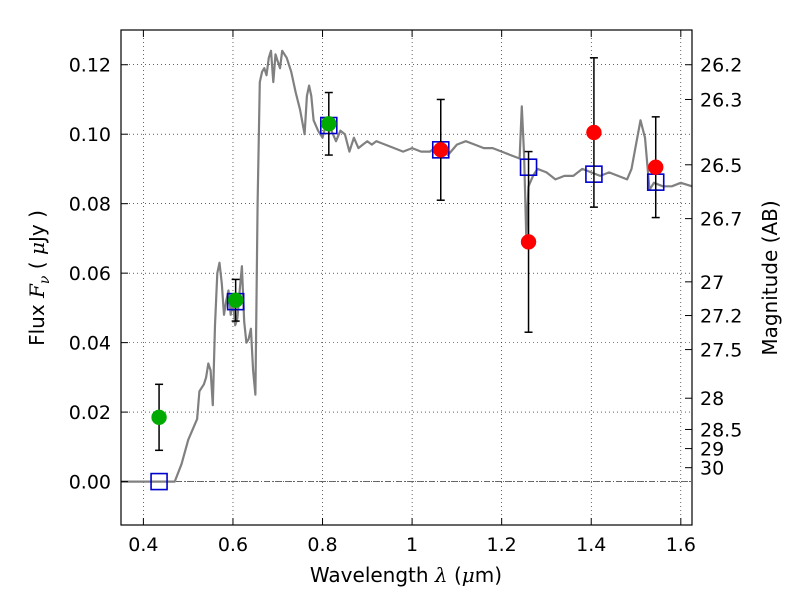 Image resolution: width=800 pixels, height=600 pixels. I want to click on y2-tick-label: 30, so click(712, 469).